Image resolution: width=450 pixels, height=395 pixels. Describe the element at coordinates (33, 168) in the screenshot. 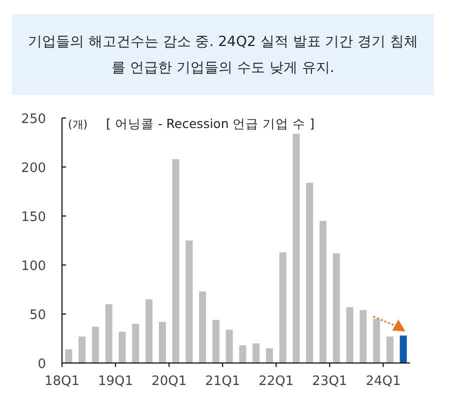

I see `y-tick-label: 200` at that location.